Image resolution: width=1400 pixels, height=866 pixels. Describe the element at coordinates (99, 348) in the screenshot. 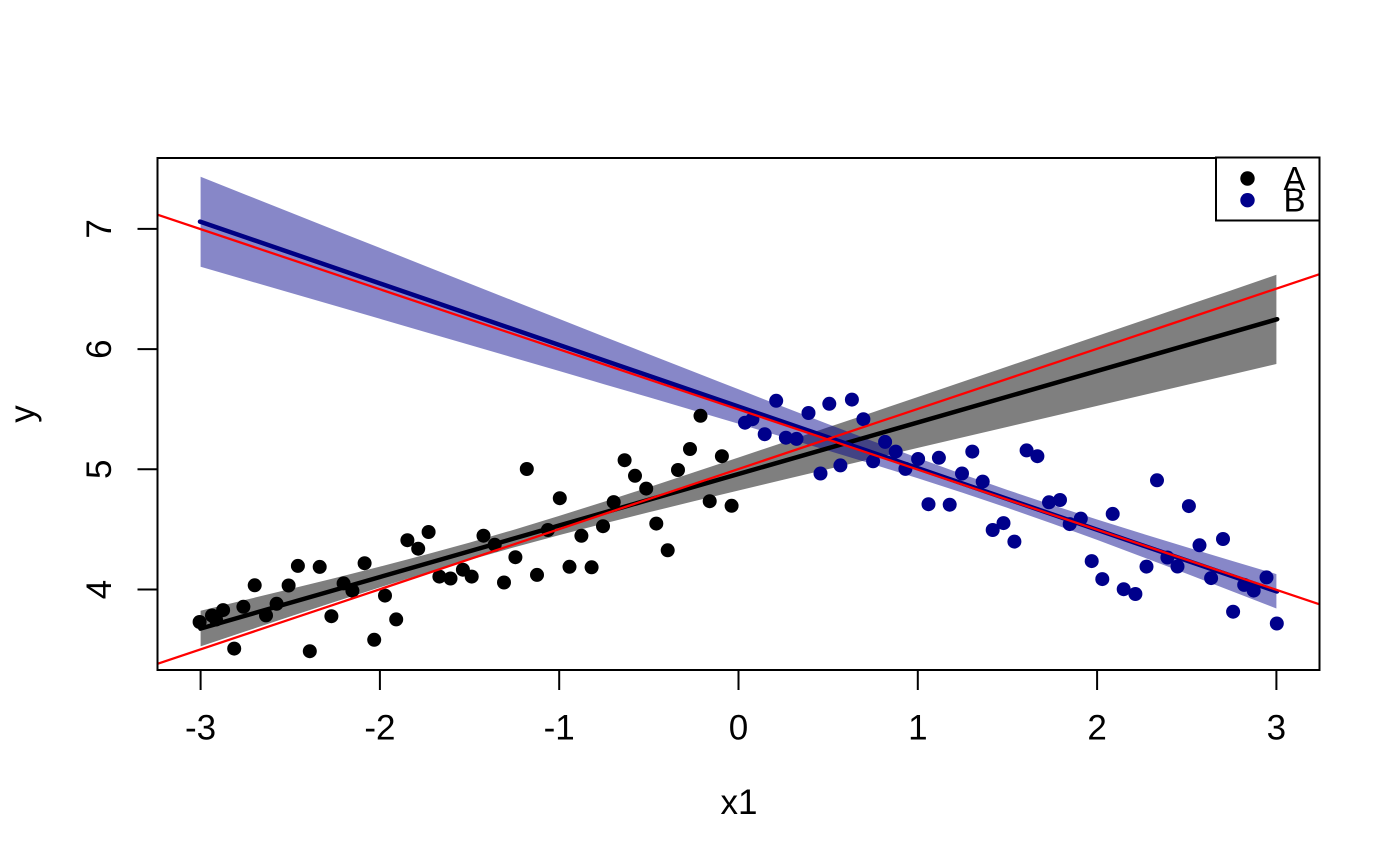

I see `svg-text: 6` at that location.